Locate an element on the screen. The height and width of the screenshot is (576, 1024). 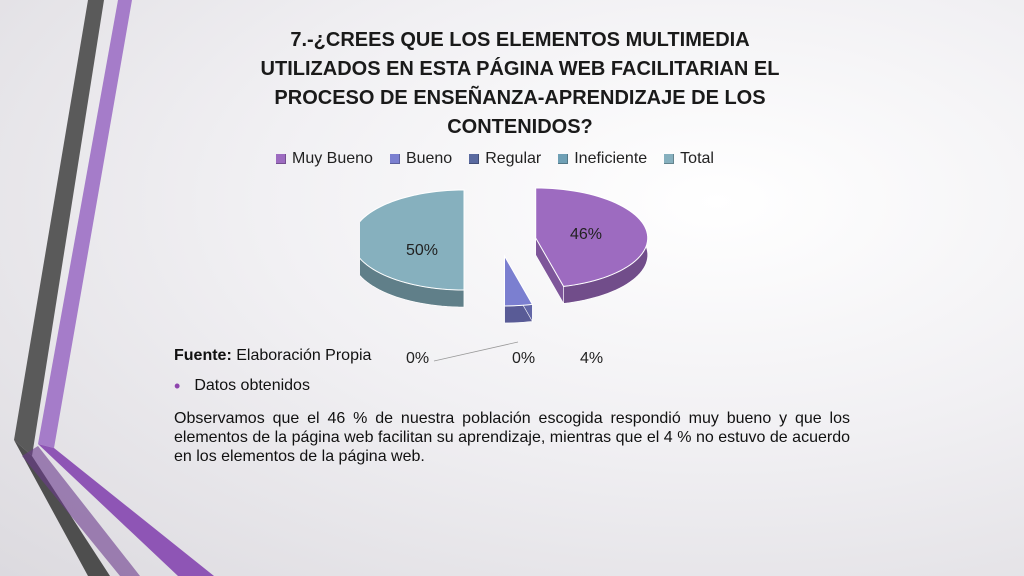
pie-chart: 46% 4% 0% 0% 50% is located at coordinates (504, 277).